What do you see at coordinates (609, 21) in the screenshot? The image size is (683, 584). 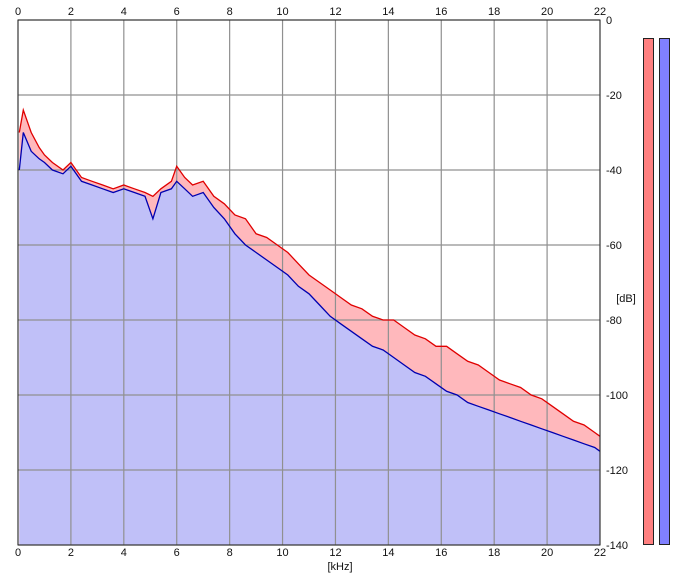 I see `y-tick-label: 0` at bounding box center [609, 21].